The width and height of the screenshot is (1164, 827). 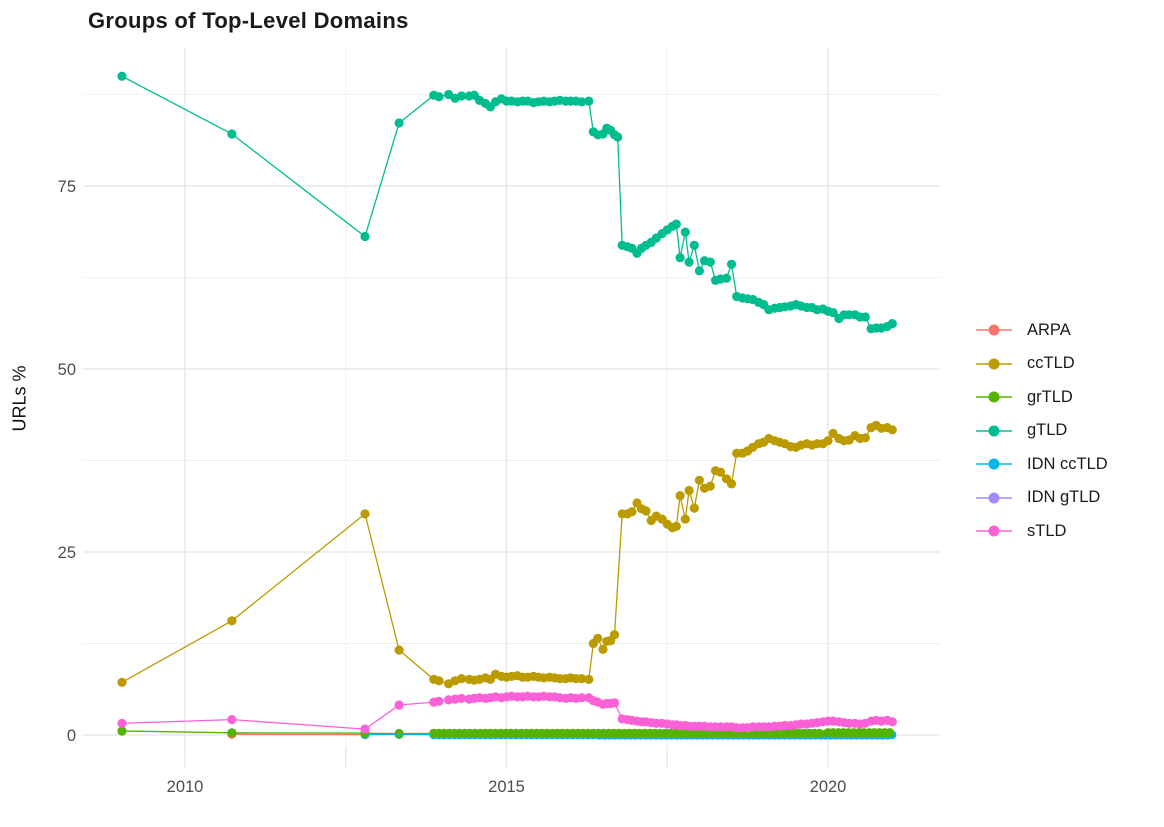 What do you see at coordinates (185, 787) in the screenshot?
I see `x-tick-label: 2010` at bounding box center [185, 787].